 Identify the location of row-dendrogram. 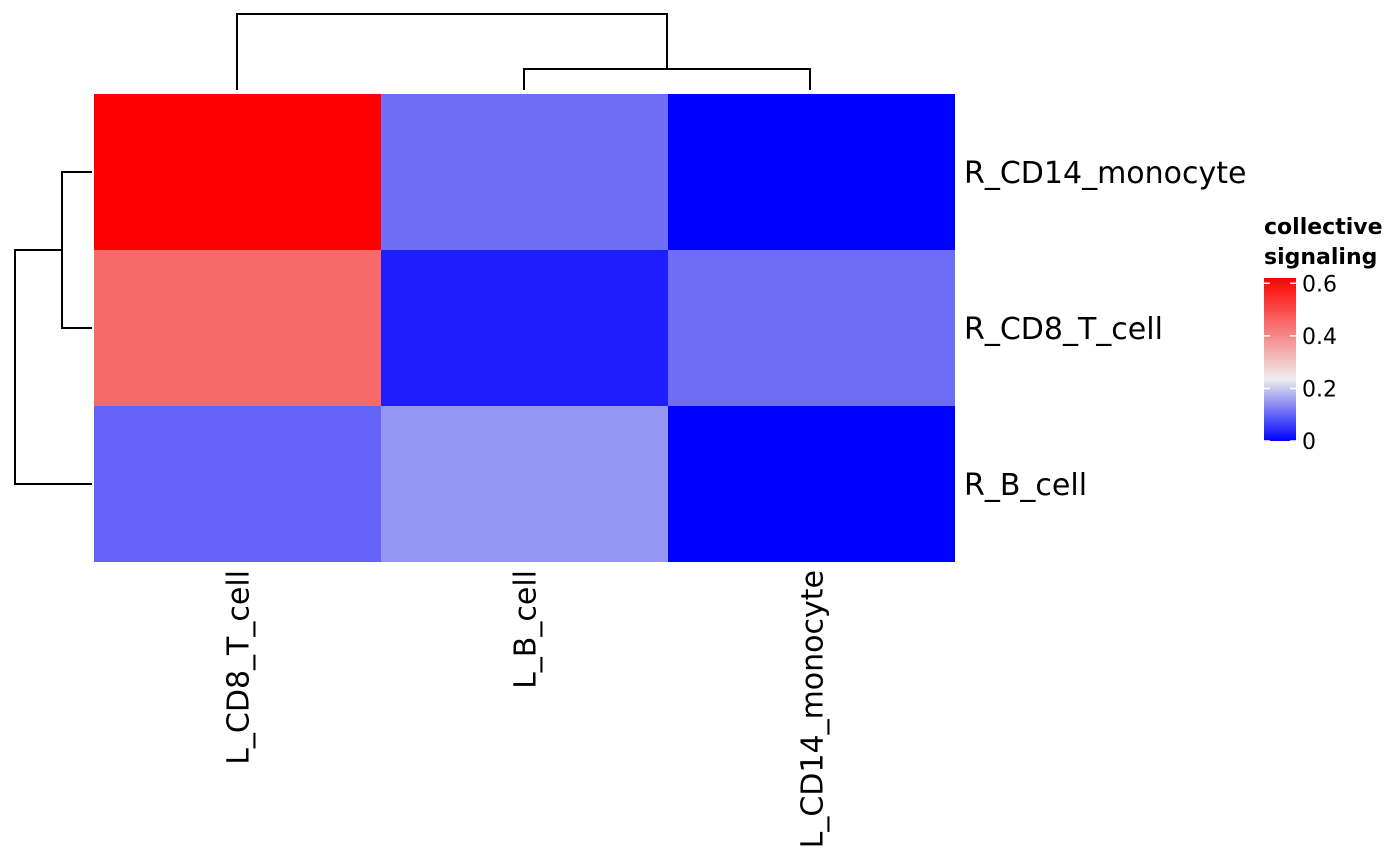
(53, 328).